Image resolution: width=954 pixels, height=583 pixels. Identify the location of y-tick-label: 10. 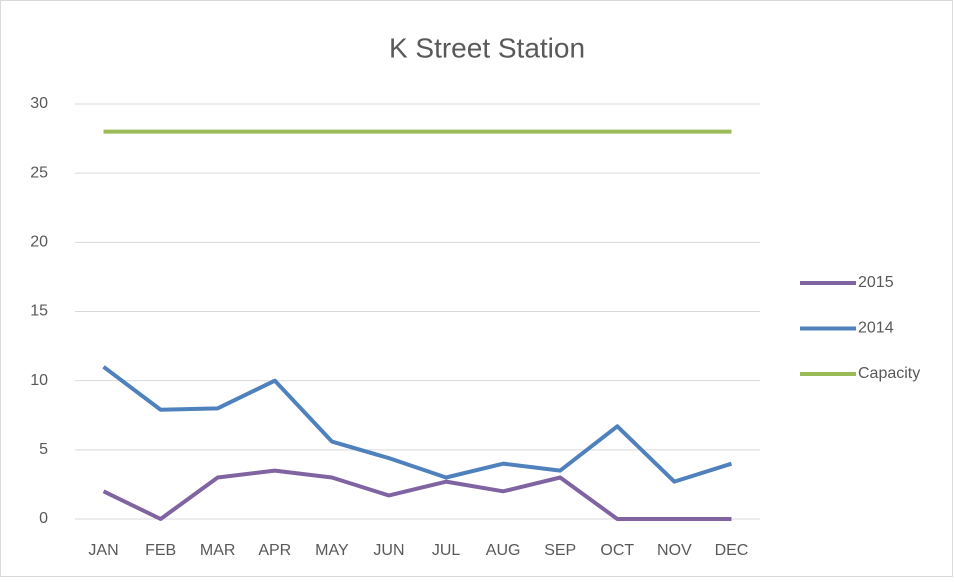
(39, 380).